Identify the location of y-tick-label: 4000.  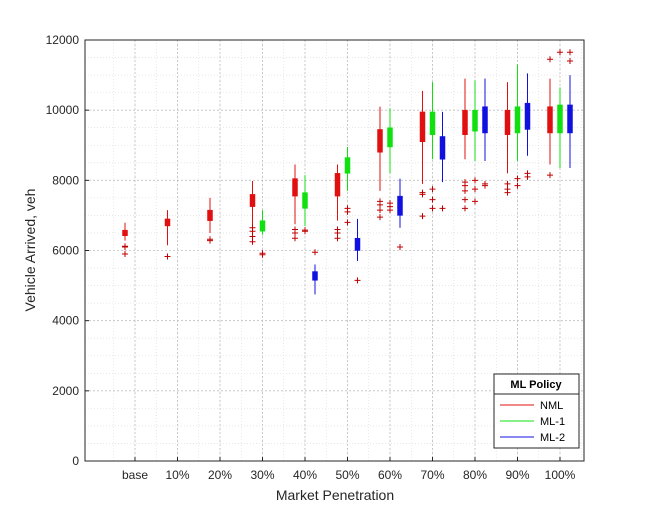
(65, 321).